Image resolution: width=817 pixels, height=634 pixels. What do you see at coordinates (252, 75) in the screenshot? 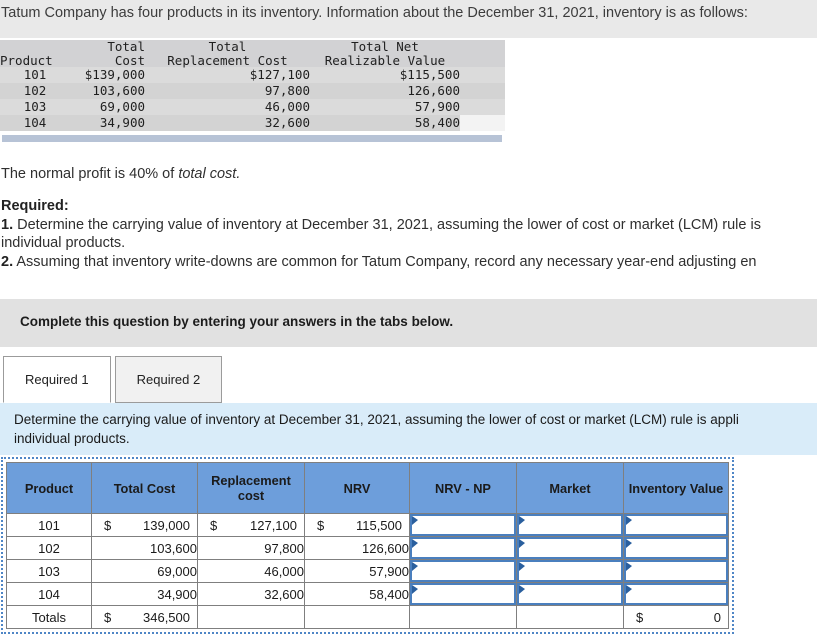
I see `table-row: 101 $139,000 $127,100 $115,500` at bounding box center [252, 75].